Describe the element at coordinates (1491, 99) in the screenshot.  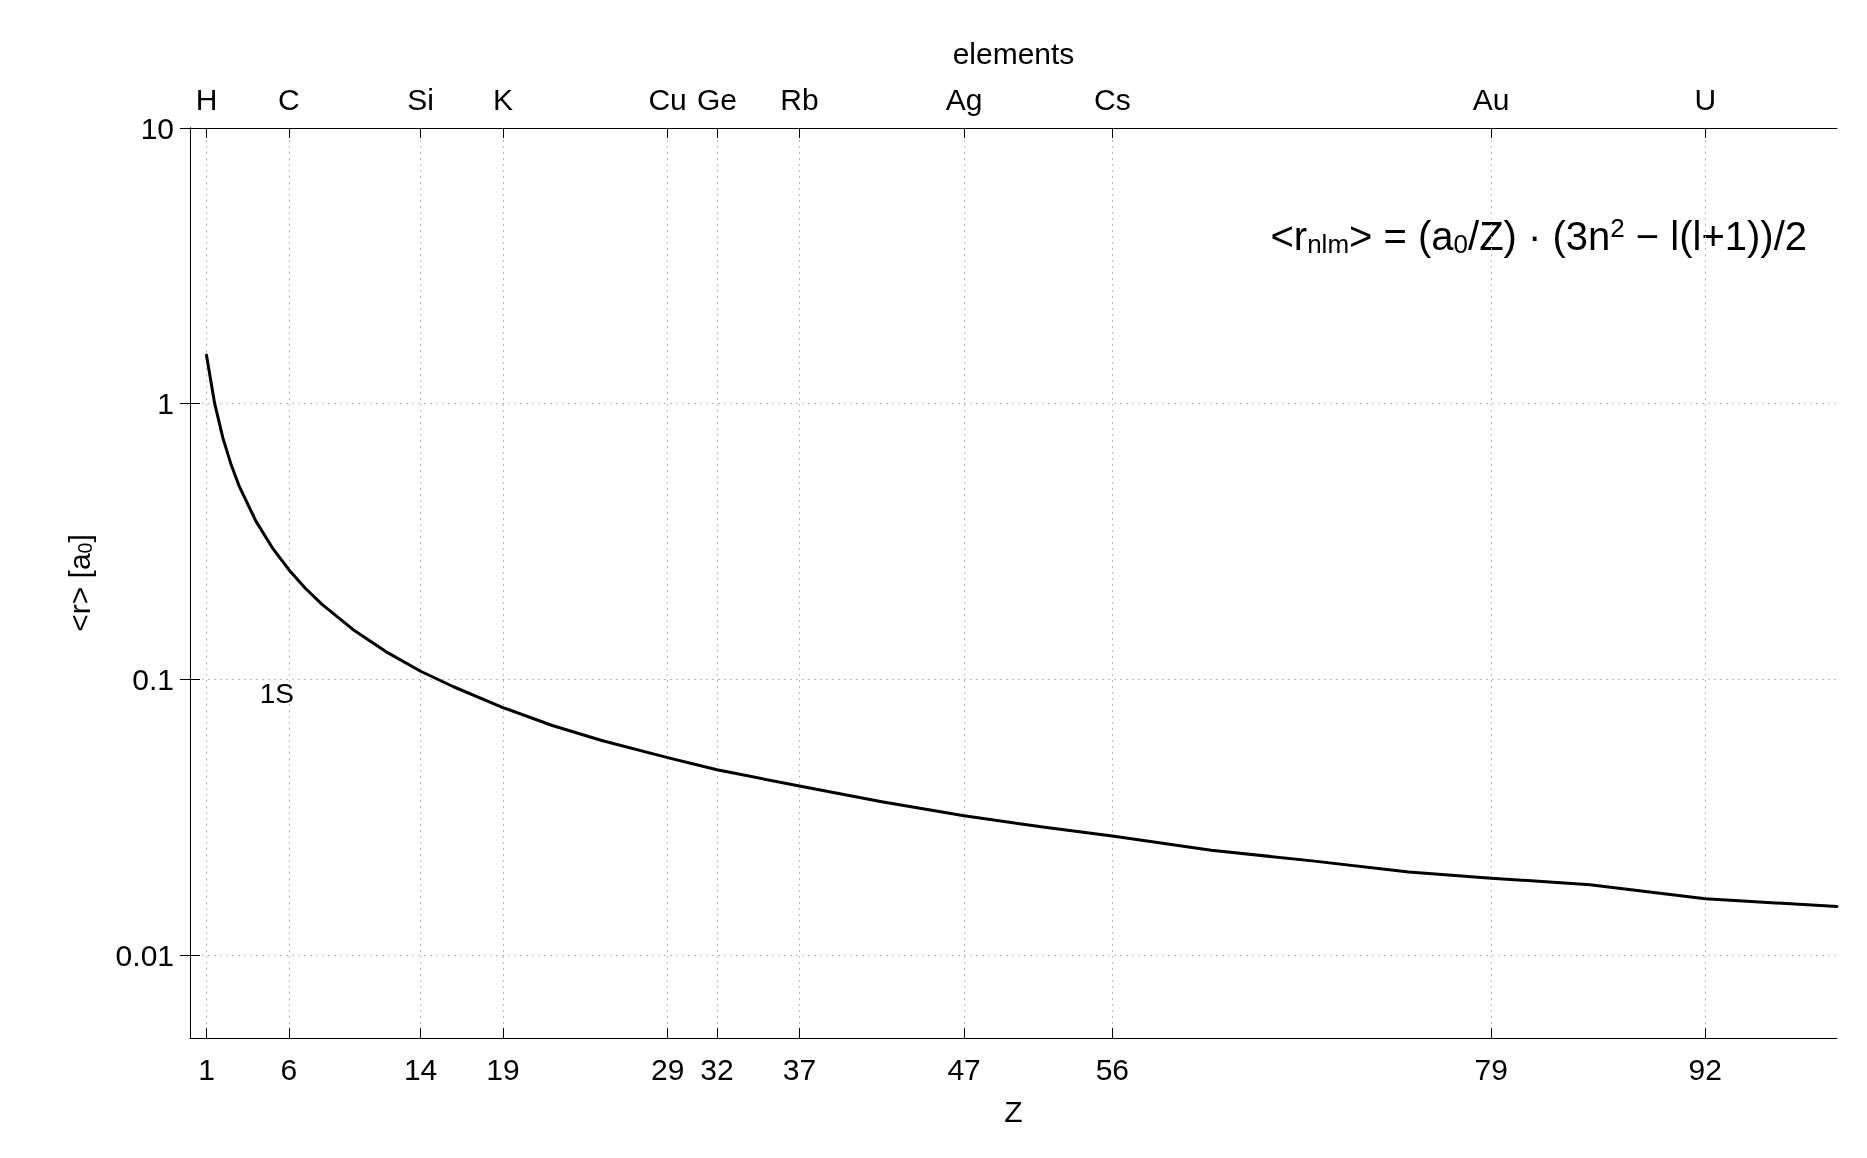
I see `annotation: Au` at that location.